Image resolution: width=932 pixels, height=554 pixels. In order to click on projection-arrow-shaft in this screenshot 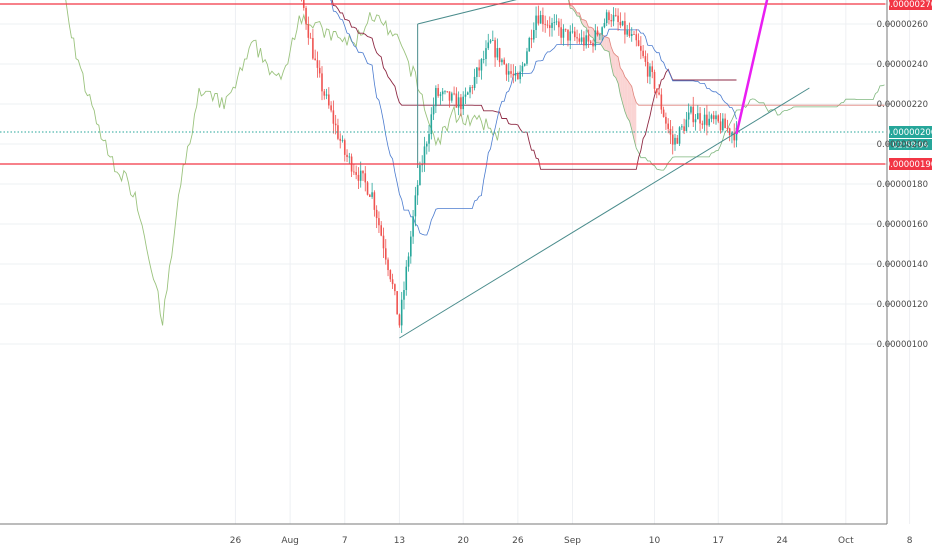, I will do `click(752, 67)`.